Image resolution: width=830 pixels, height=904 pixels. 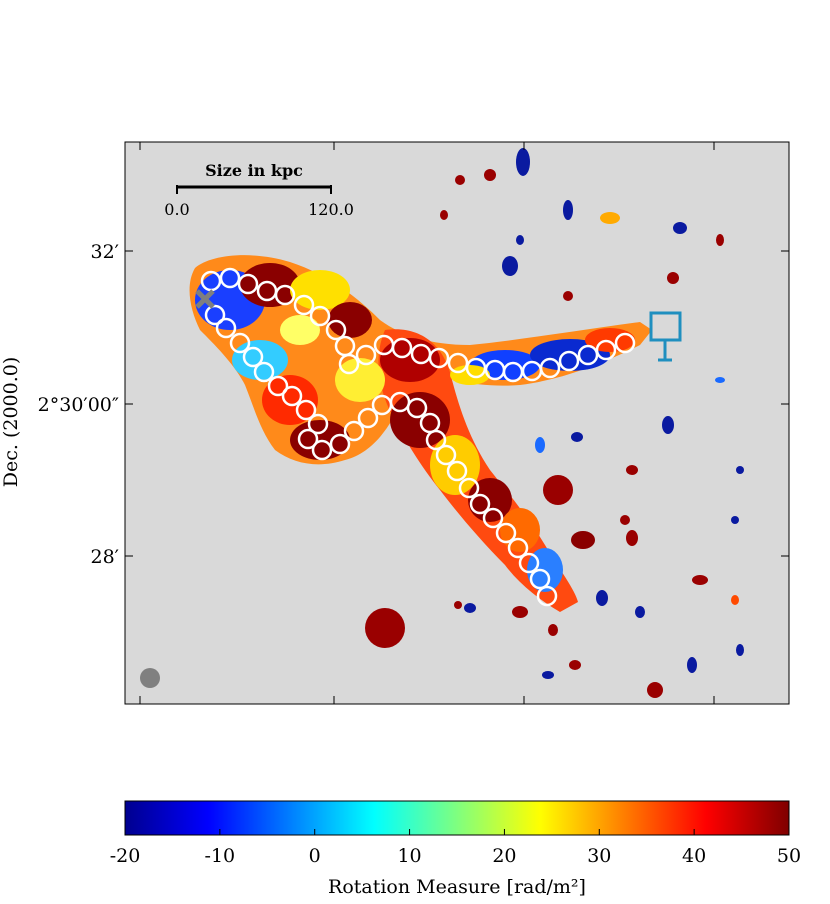 What do you see at coordinates (78, 405) in the screenshot?
I see `y-tick-label: 2°30′00″` at bounding box center [78, 405].